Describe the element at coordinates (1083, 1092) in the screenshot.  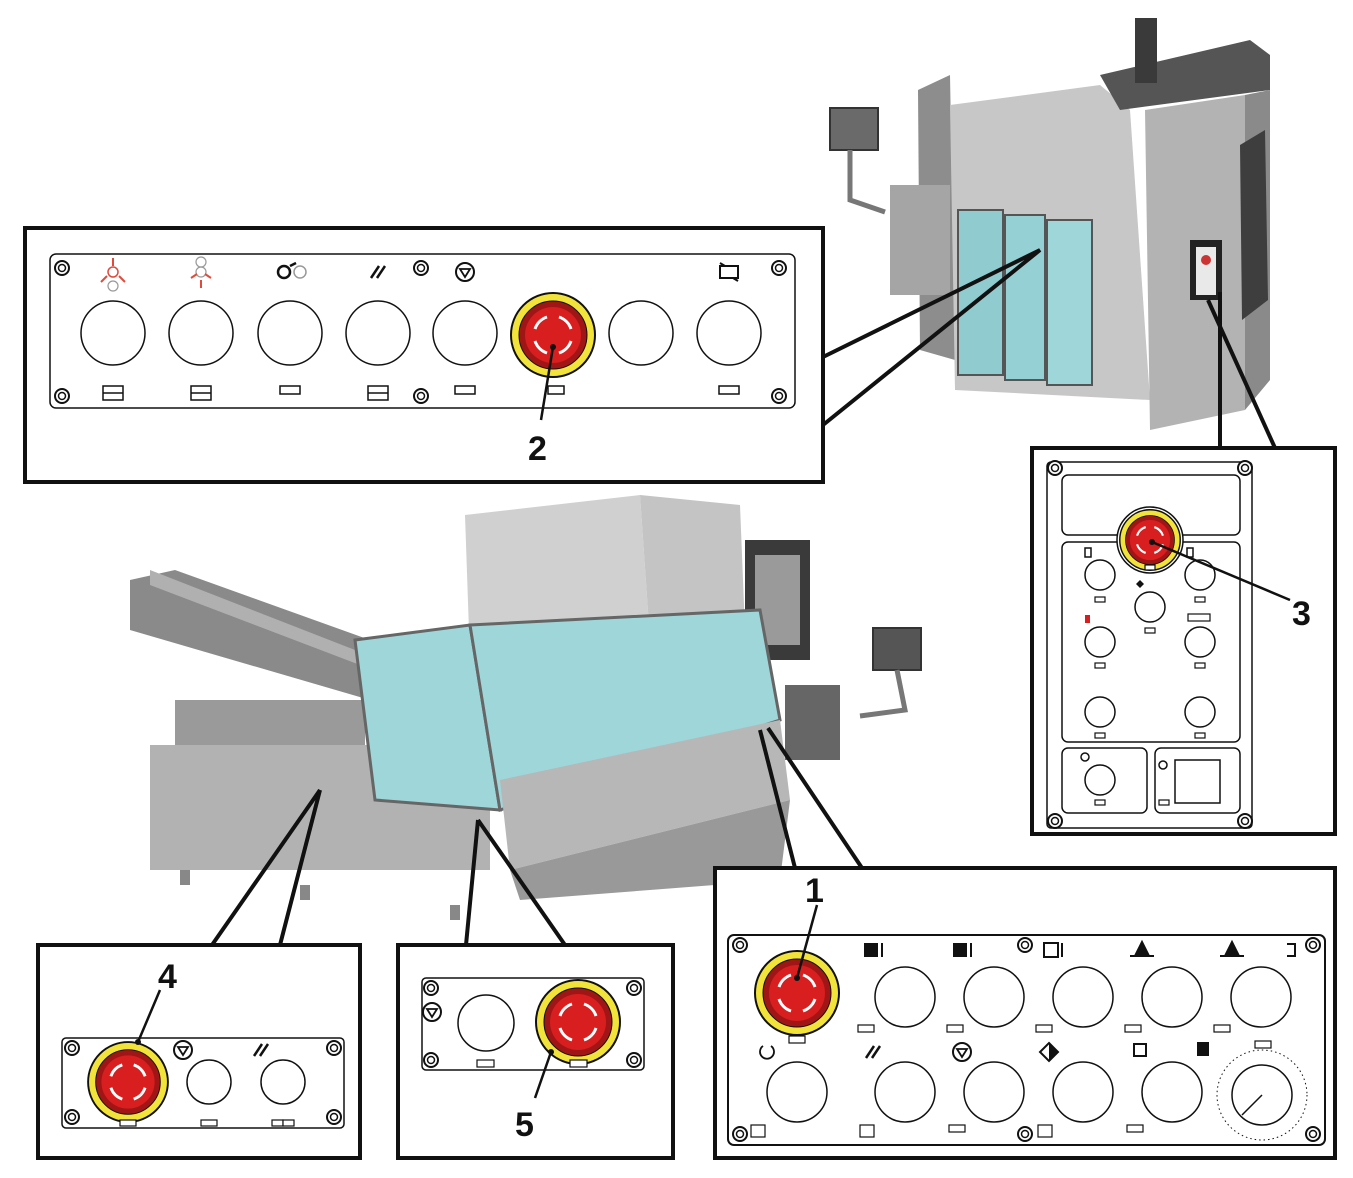
I see `run-button` at that location.